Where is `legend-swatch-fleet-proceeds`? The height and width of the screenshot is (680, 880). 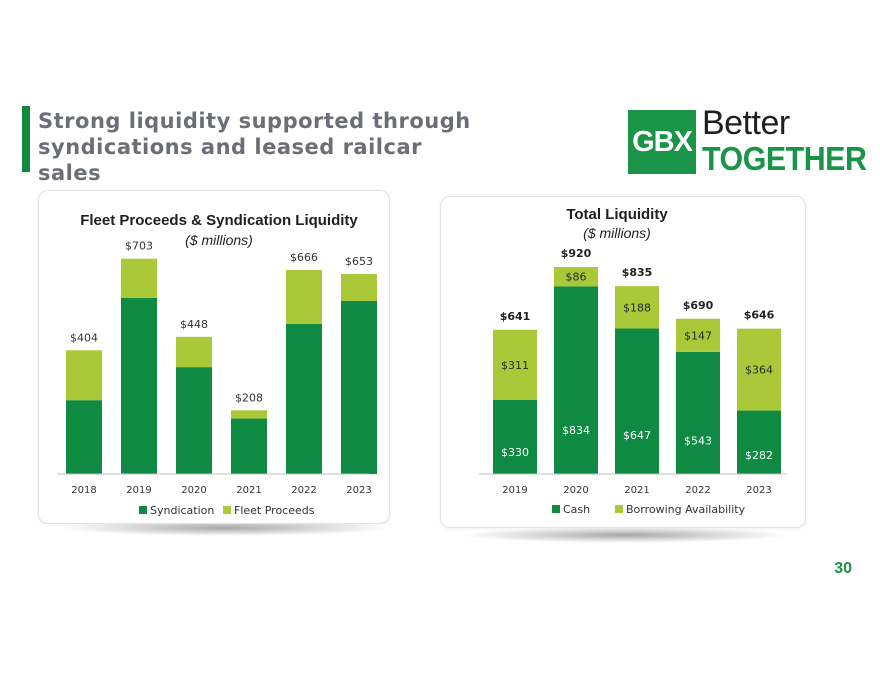
legend-swatch-fleet-proceeds is located at coordinates (227, 510).